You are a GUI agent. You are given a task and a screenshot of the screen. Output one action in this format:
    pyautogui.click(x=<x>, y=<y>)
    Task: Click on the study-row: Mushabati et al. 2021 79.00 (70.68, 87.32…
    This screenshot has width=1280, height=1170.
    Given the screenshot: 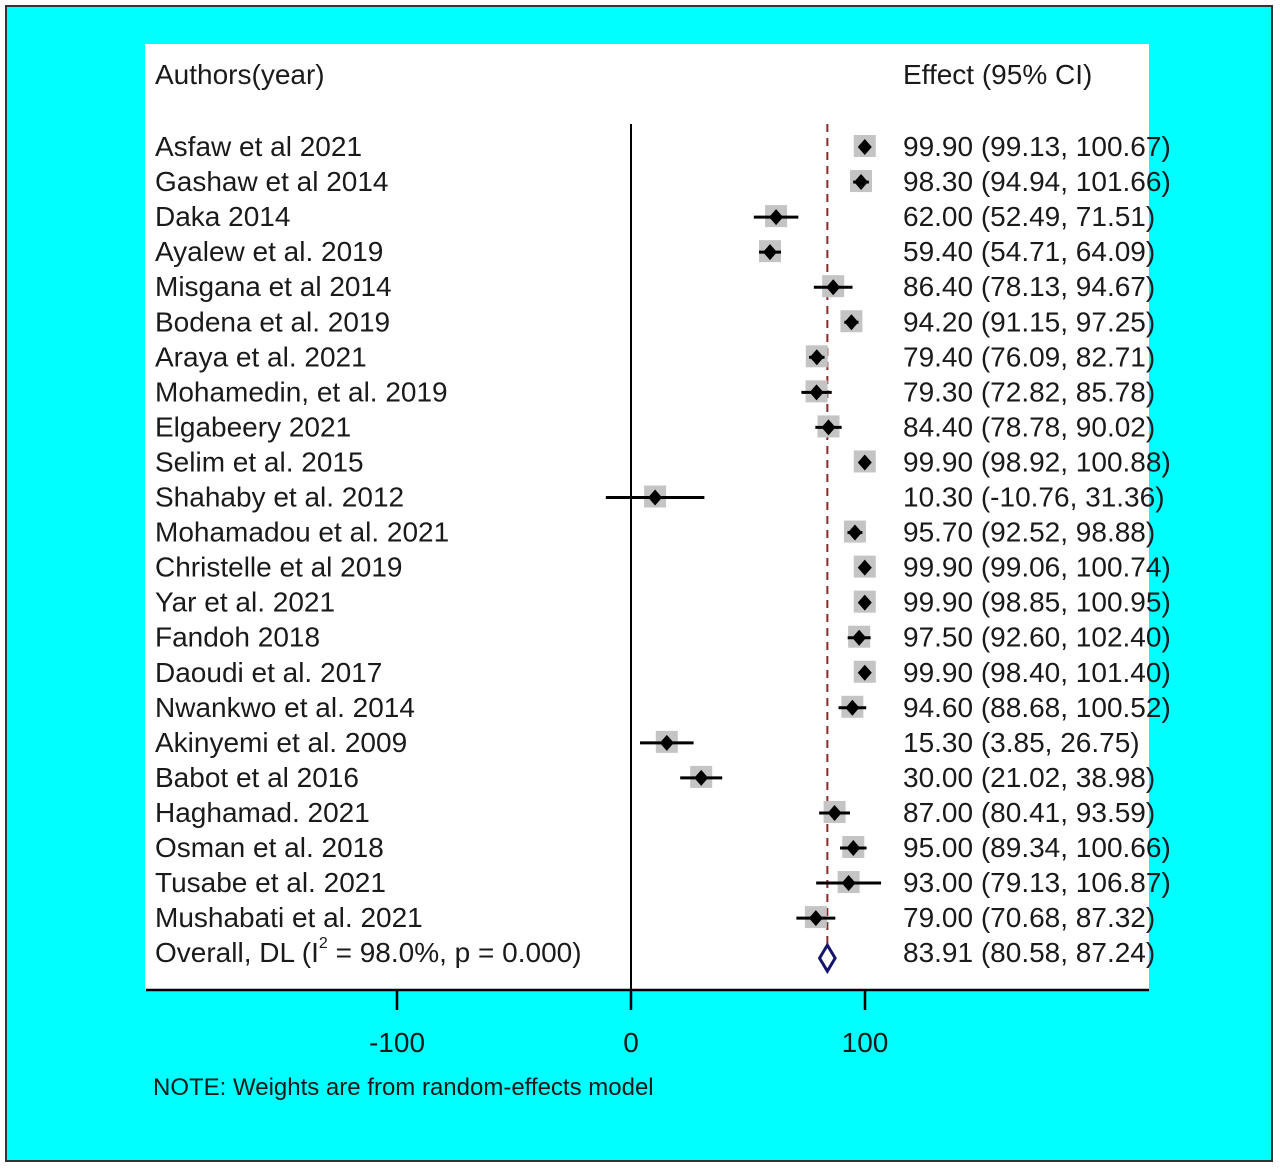 What is the action you would take?
    pyautogui.click(x=655, y=917)
    